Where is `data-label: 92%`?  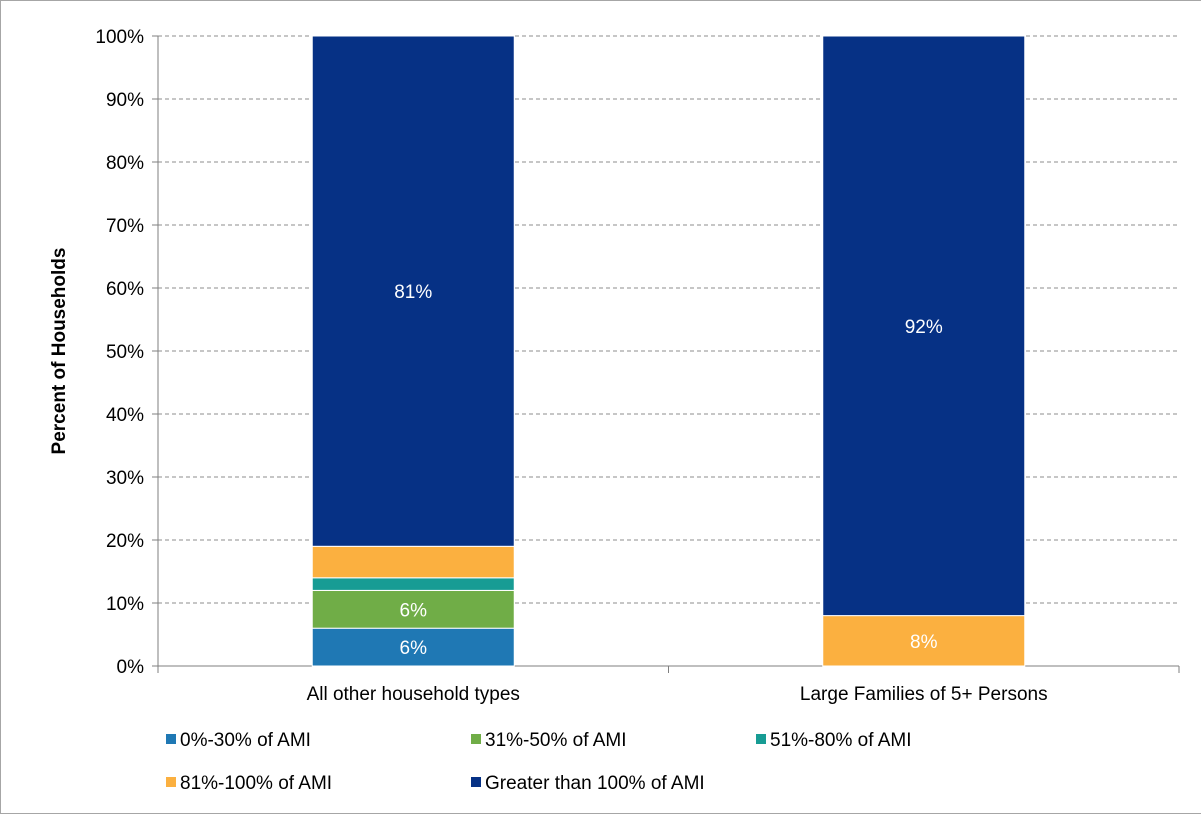
data-label: 92% is located at coordinates (924, 327).